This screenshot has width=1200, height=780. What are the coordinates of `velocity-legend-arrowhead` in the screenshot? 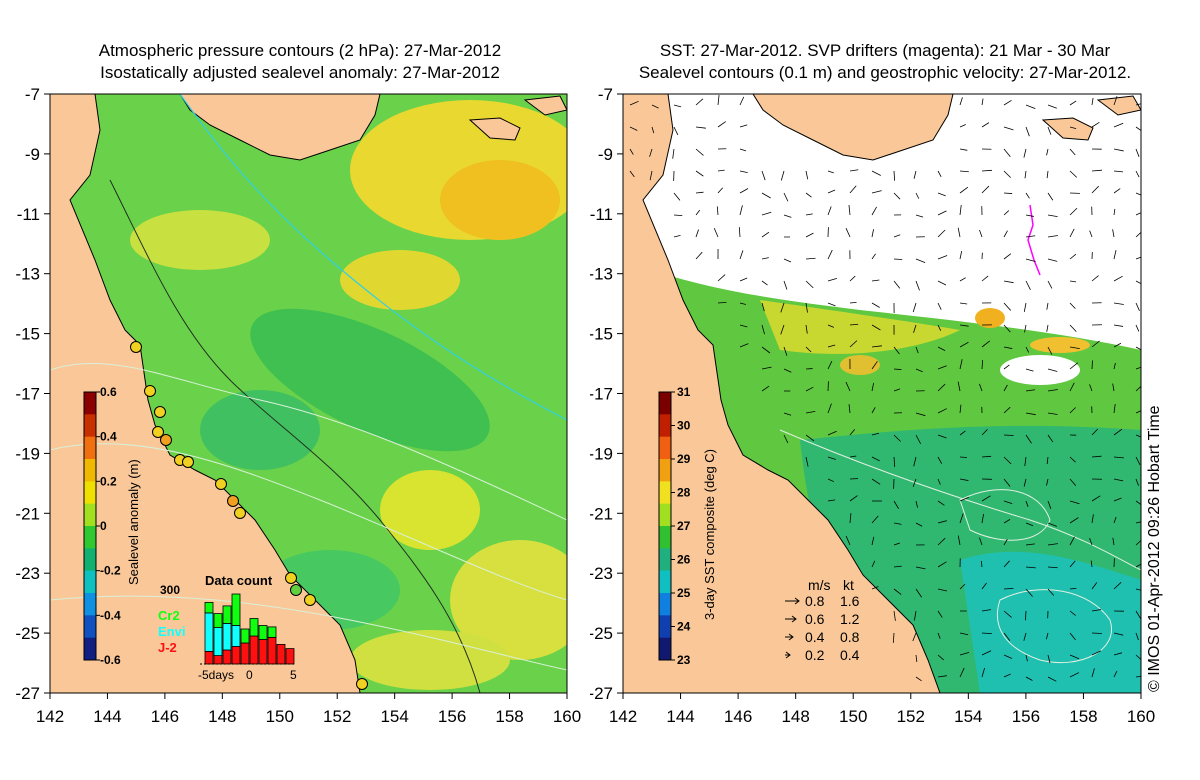 It's located at (794, 619).